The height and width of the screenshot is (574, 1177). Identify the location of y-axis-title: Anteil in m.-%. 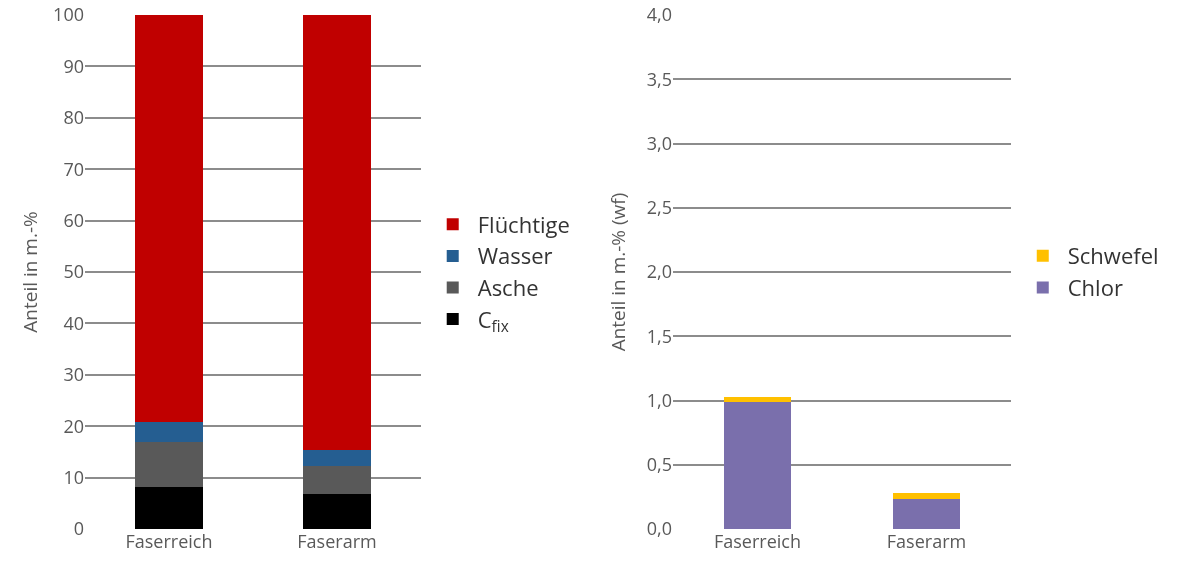
(30, 272).